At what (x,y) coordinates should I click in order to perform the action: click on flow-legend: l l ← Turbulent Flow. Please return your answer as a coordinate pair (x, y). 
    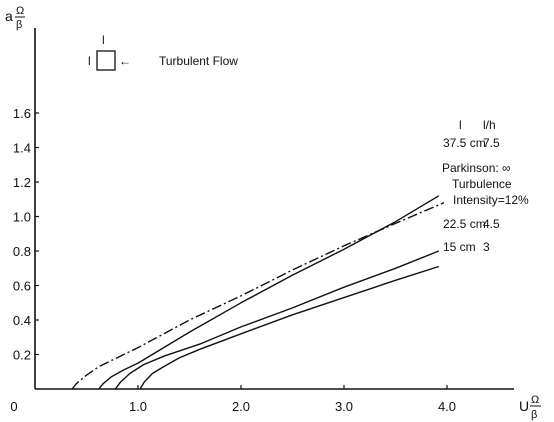
    Looking at the image, I should click on (163, 52).